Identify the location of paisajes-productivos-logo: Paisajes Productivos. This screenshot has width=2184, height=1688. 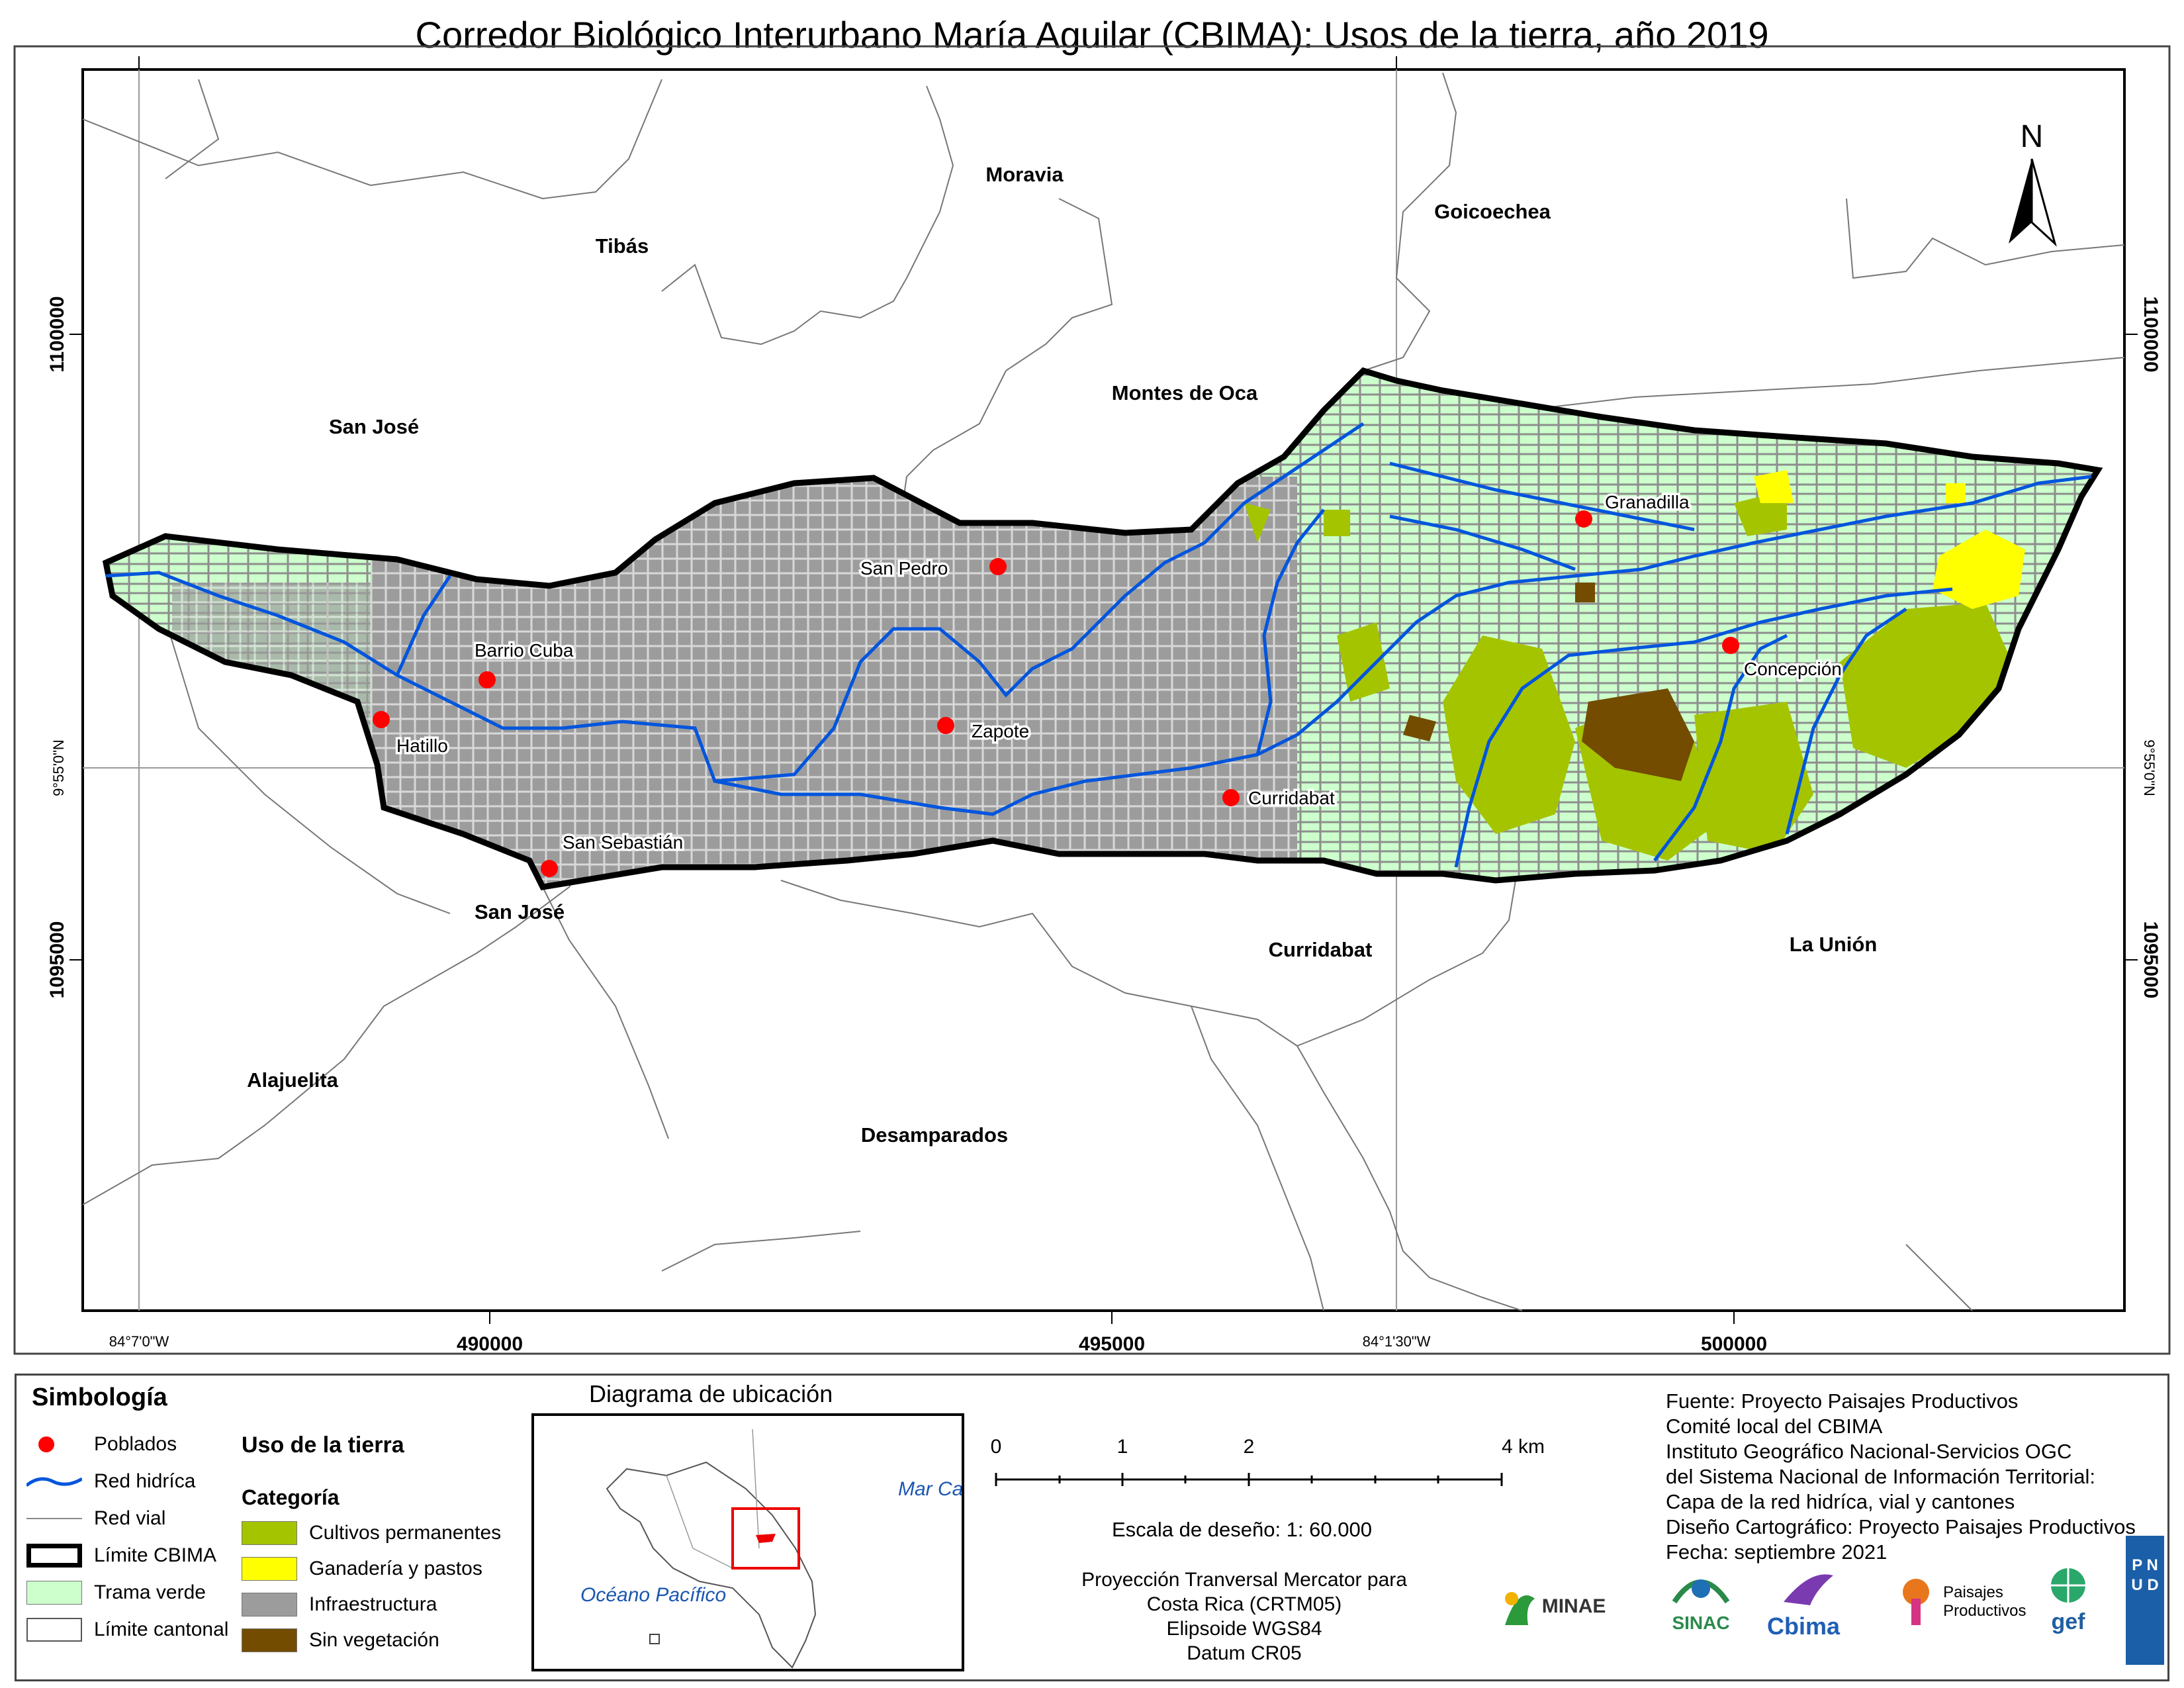
(1965, 1601).